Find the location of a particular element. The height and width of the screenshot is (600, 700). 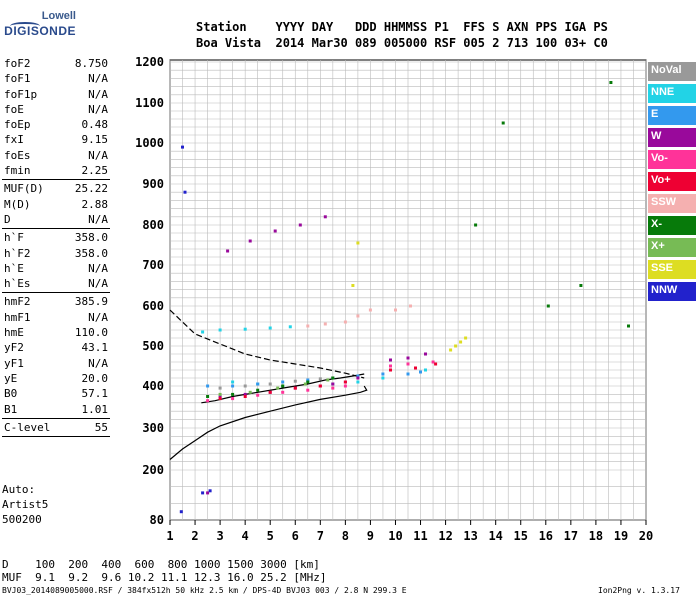

data-point-noval is located at coordinates (320, 379).